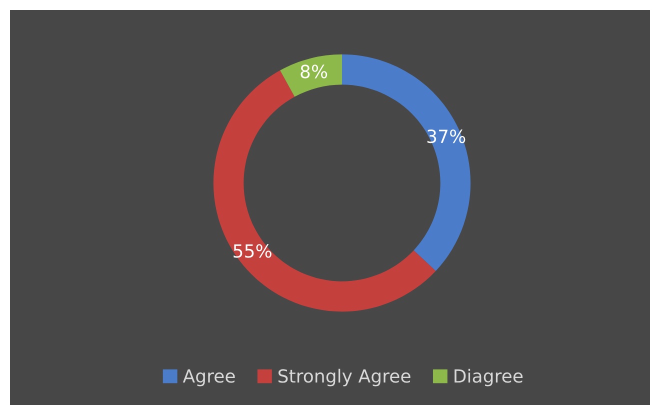  Describe the element at coordinates (488, 377) in the screenshot. I see `legend-label: Diagree` at that location.